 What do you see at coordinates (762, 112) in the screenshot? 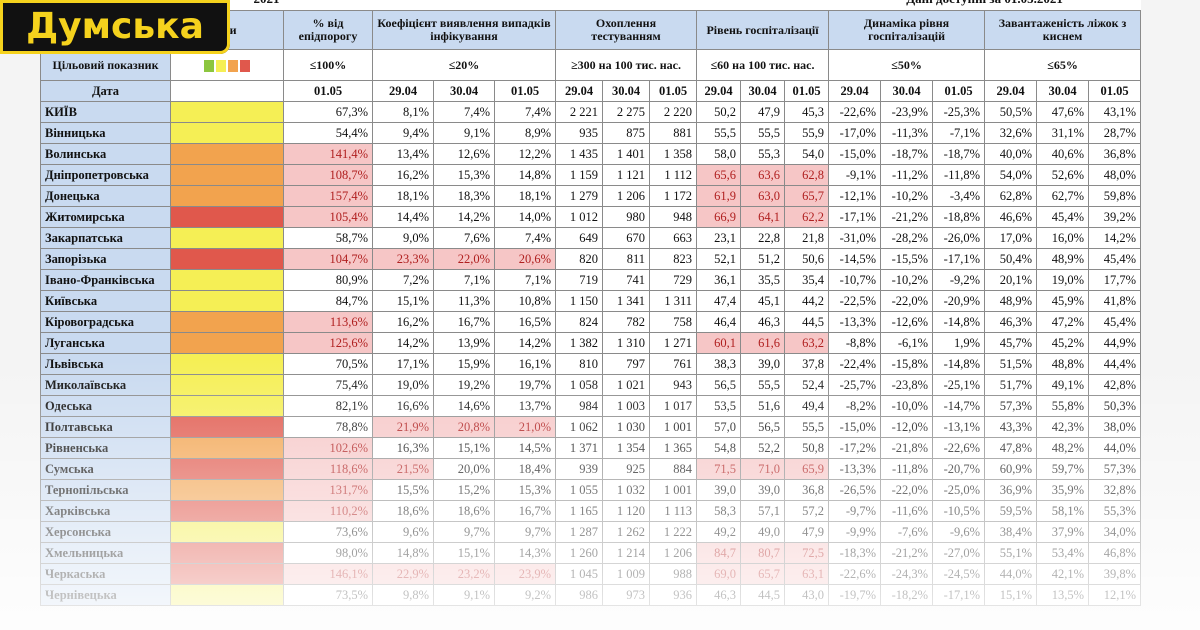
I see `value-cell: 47,9` at bounding box center [762, 112].